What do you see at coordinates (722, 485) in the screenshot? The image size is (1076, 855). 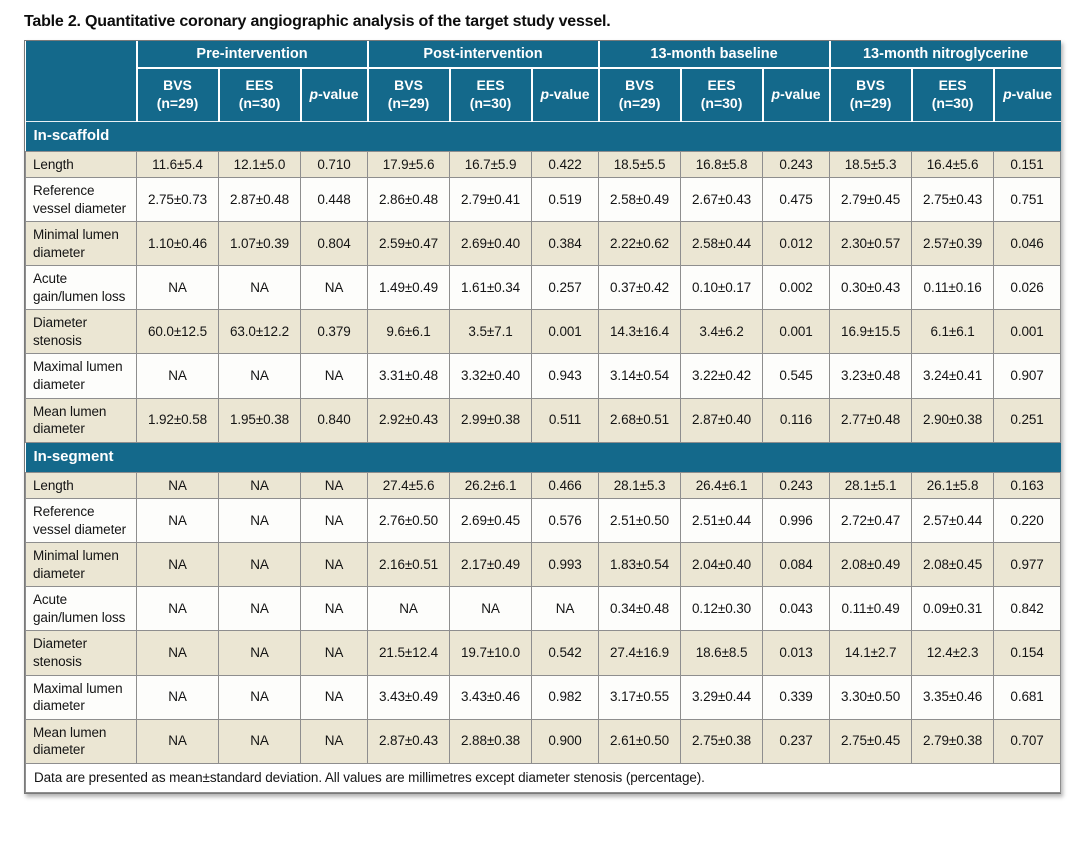 I see `data-cell: 26.4±6.1` at bounding box center [722, 485].